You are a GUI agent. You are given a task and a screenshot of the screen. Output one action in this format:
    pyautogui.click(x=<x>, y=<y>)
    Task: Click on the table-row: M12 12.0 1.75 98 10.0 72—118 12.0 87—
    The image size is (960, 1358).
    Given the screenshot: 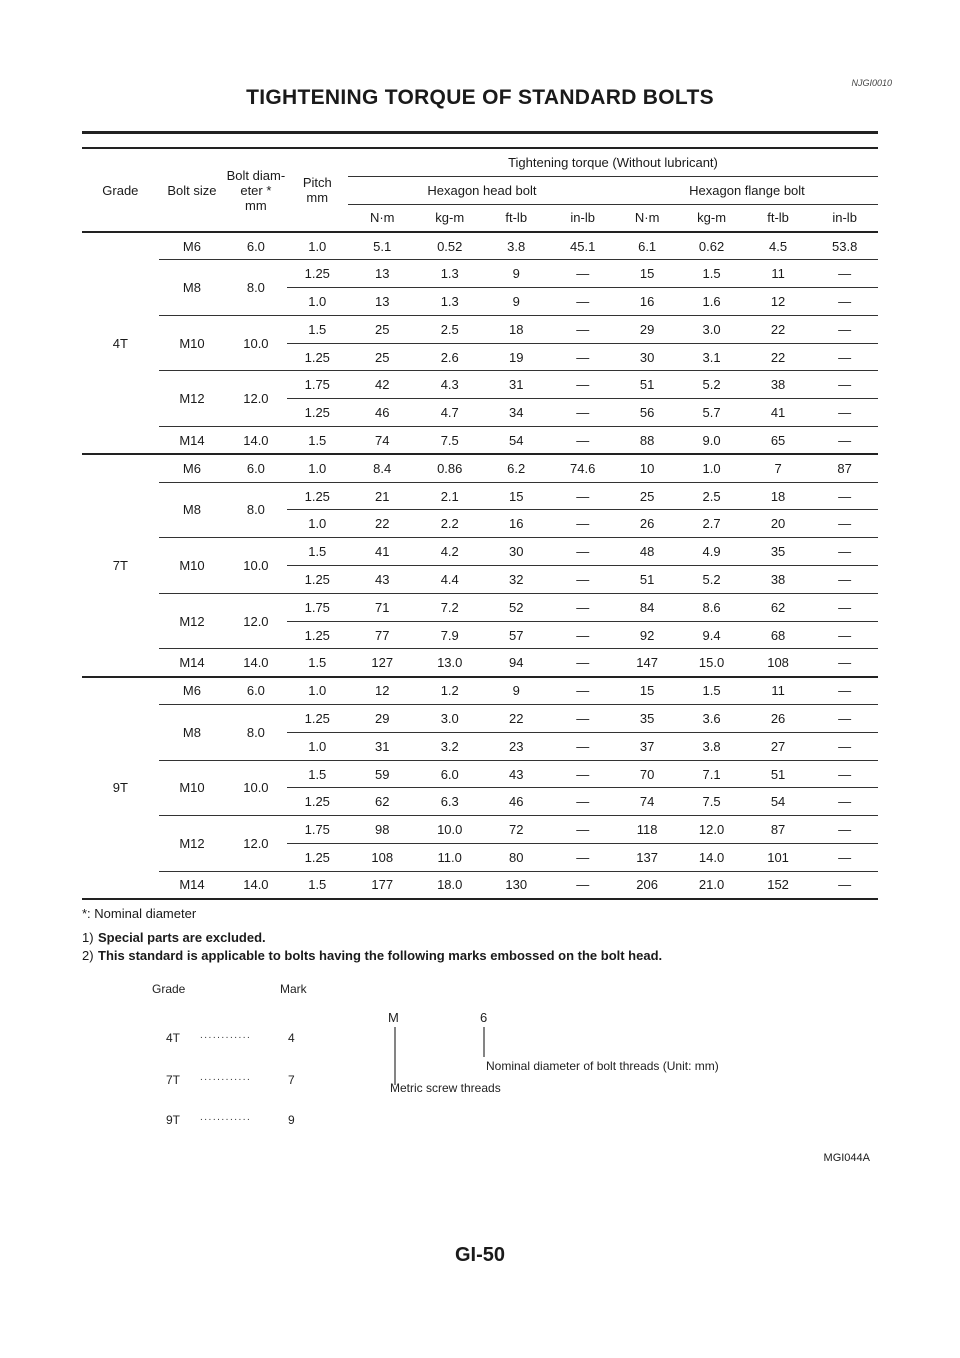 What is the action you would take?
    pyautogui.click(x=480, y=843)
    